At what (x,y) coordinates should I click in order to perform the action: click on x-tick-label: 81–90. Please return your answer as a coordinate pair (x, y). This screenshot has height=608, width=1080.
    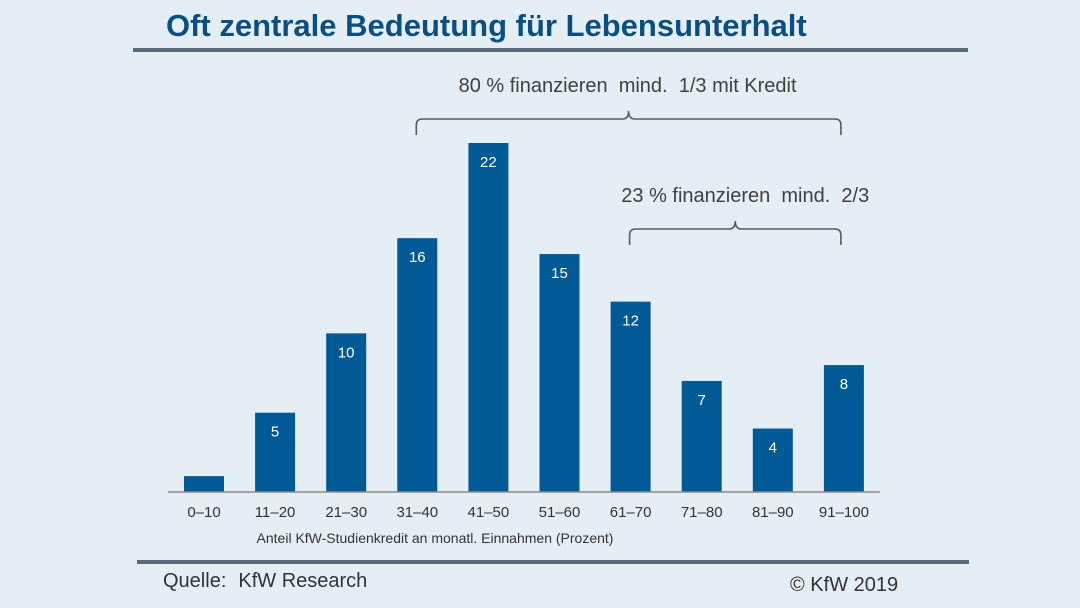
    Looking at the image, I should click on (773, 512).